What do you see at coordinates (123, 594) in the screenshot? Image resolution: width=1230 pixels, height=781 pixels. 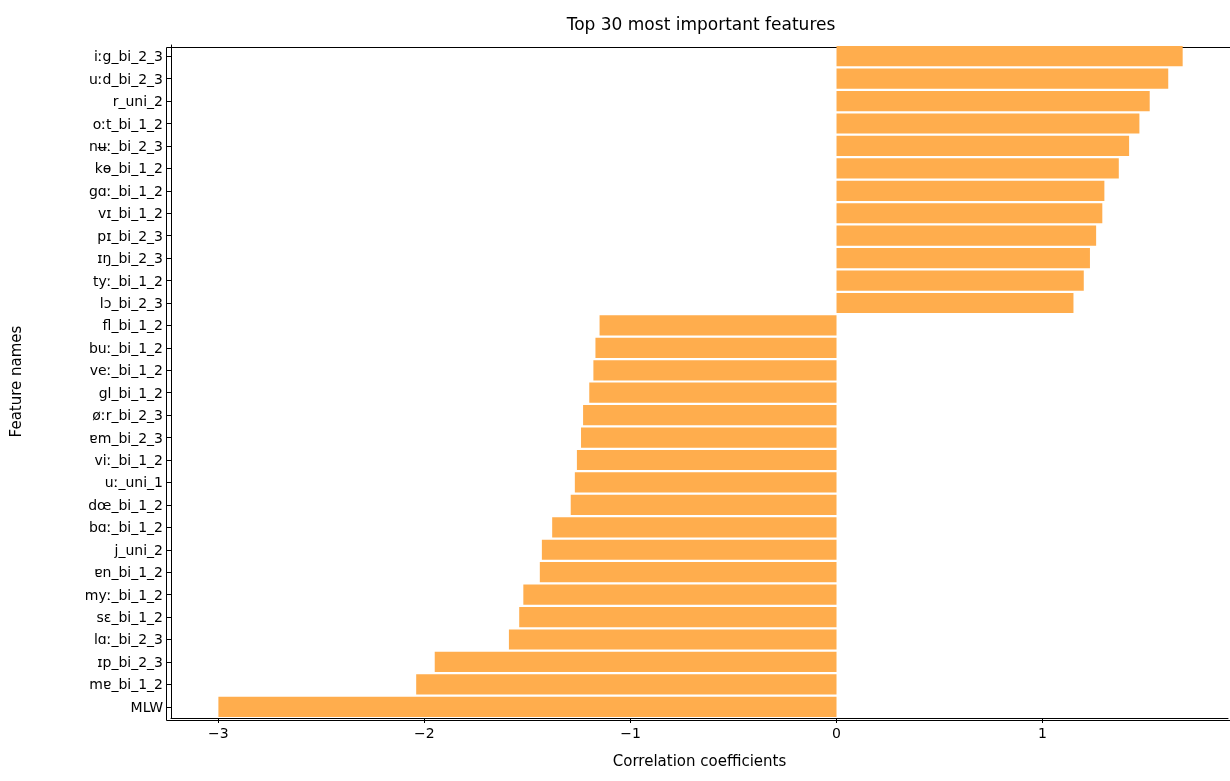 I see `y-tick-label: myː_bi_1_2` at bounding box center [123, 594].